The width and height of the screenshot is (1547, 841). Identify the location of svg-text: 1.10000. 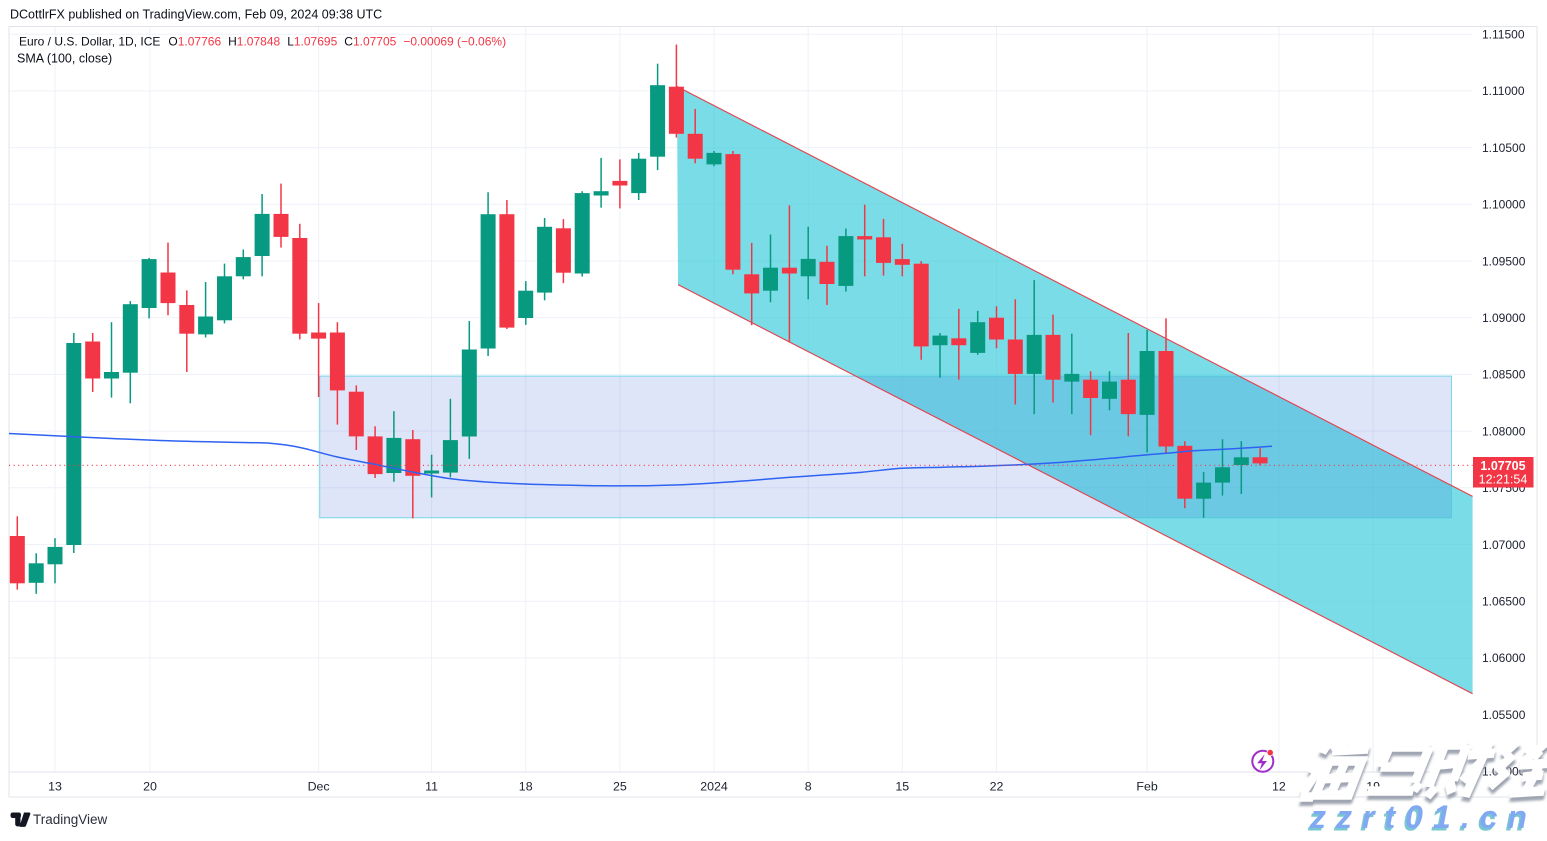
(1504, 205).